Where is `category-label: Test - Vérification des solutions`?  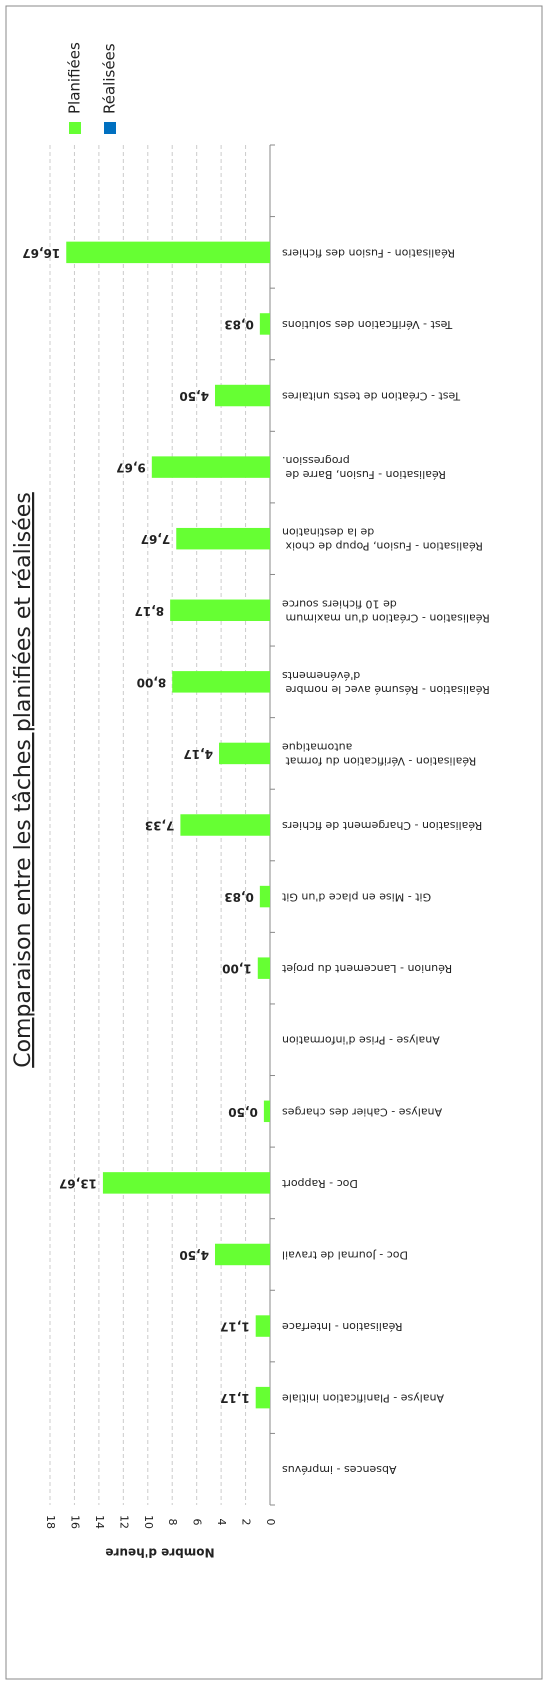
category-label: Test - Vérification des solutions is located at coordinates (367, 324).